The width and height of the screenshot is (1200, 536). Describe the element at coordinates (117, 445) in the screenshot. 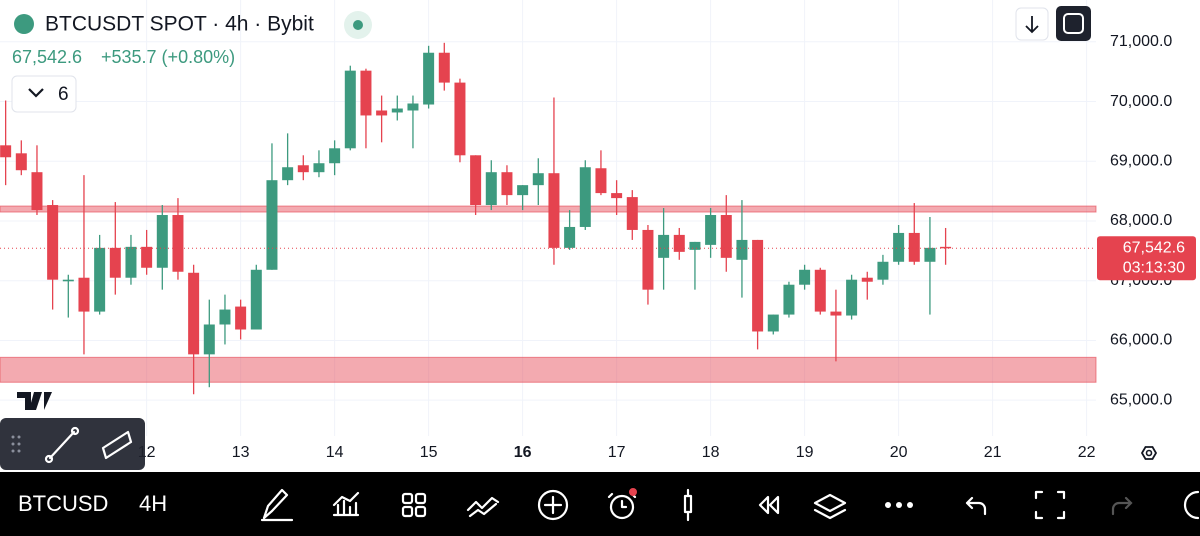

I see `channel-tool` at that location.